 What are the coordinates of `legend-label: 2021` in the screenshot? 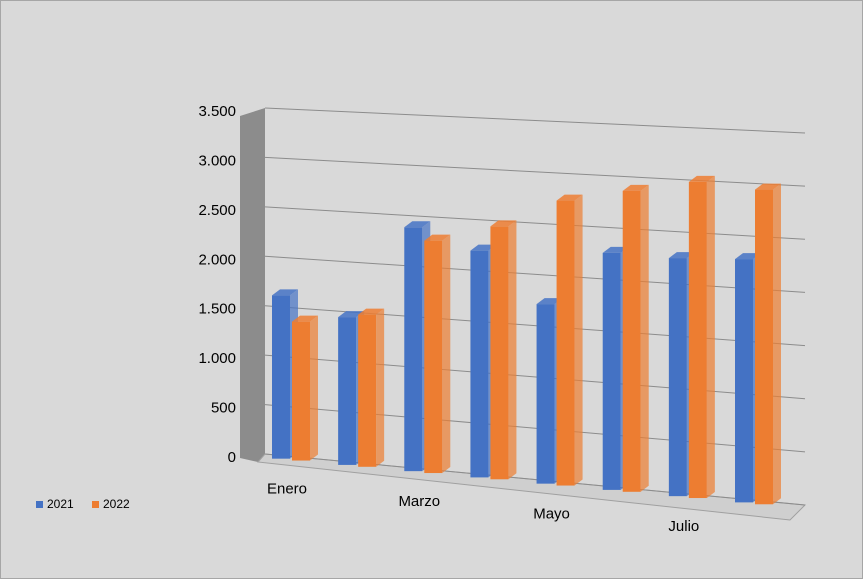 It's located at (60, 504).